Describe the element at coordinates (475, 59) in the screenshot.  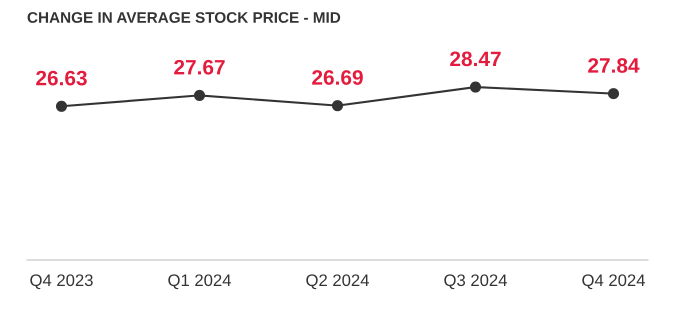
I see `data-label: 28.47` at that location.